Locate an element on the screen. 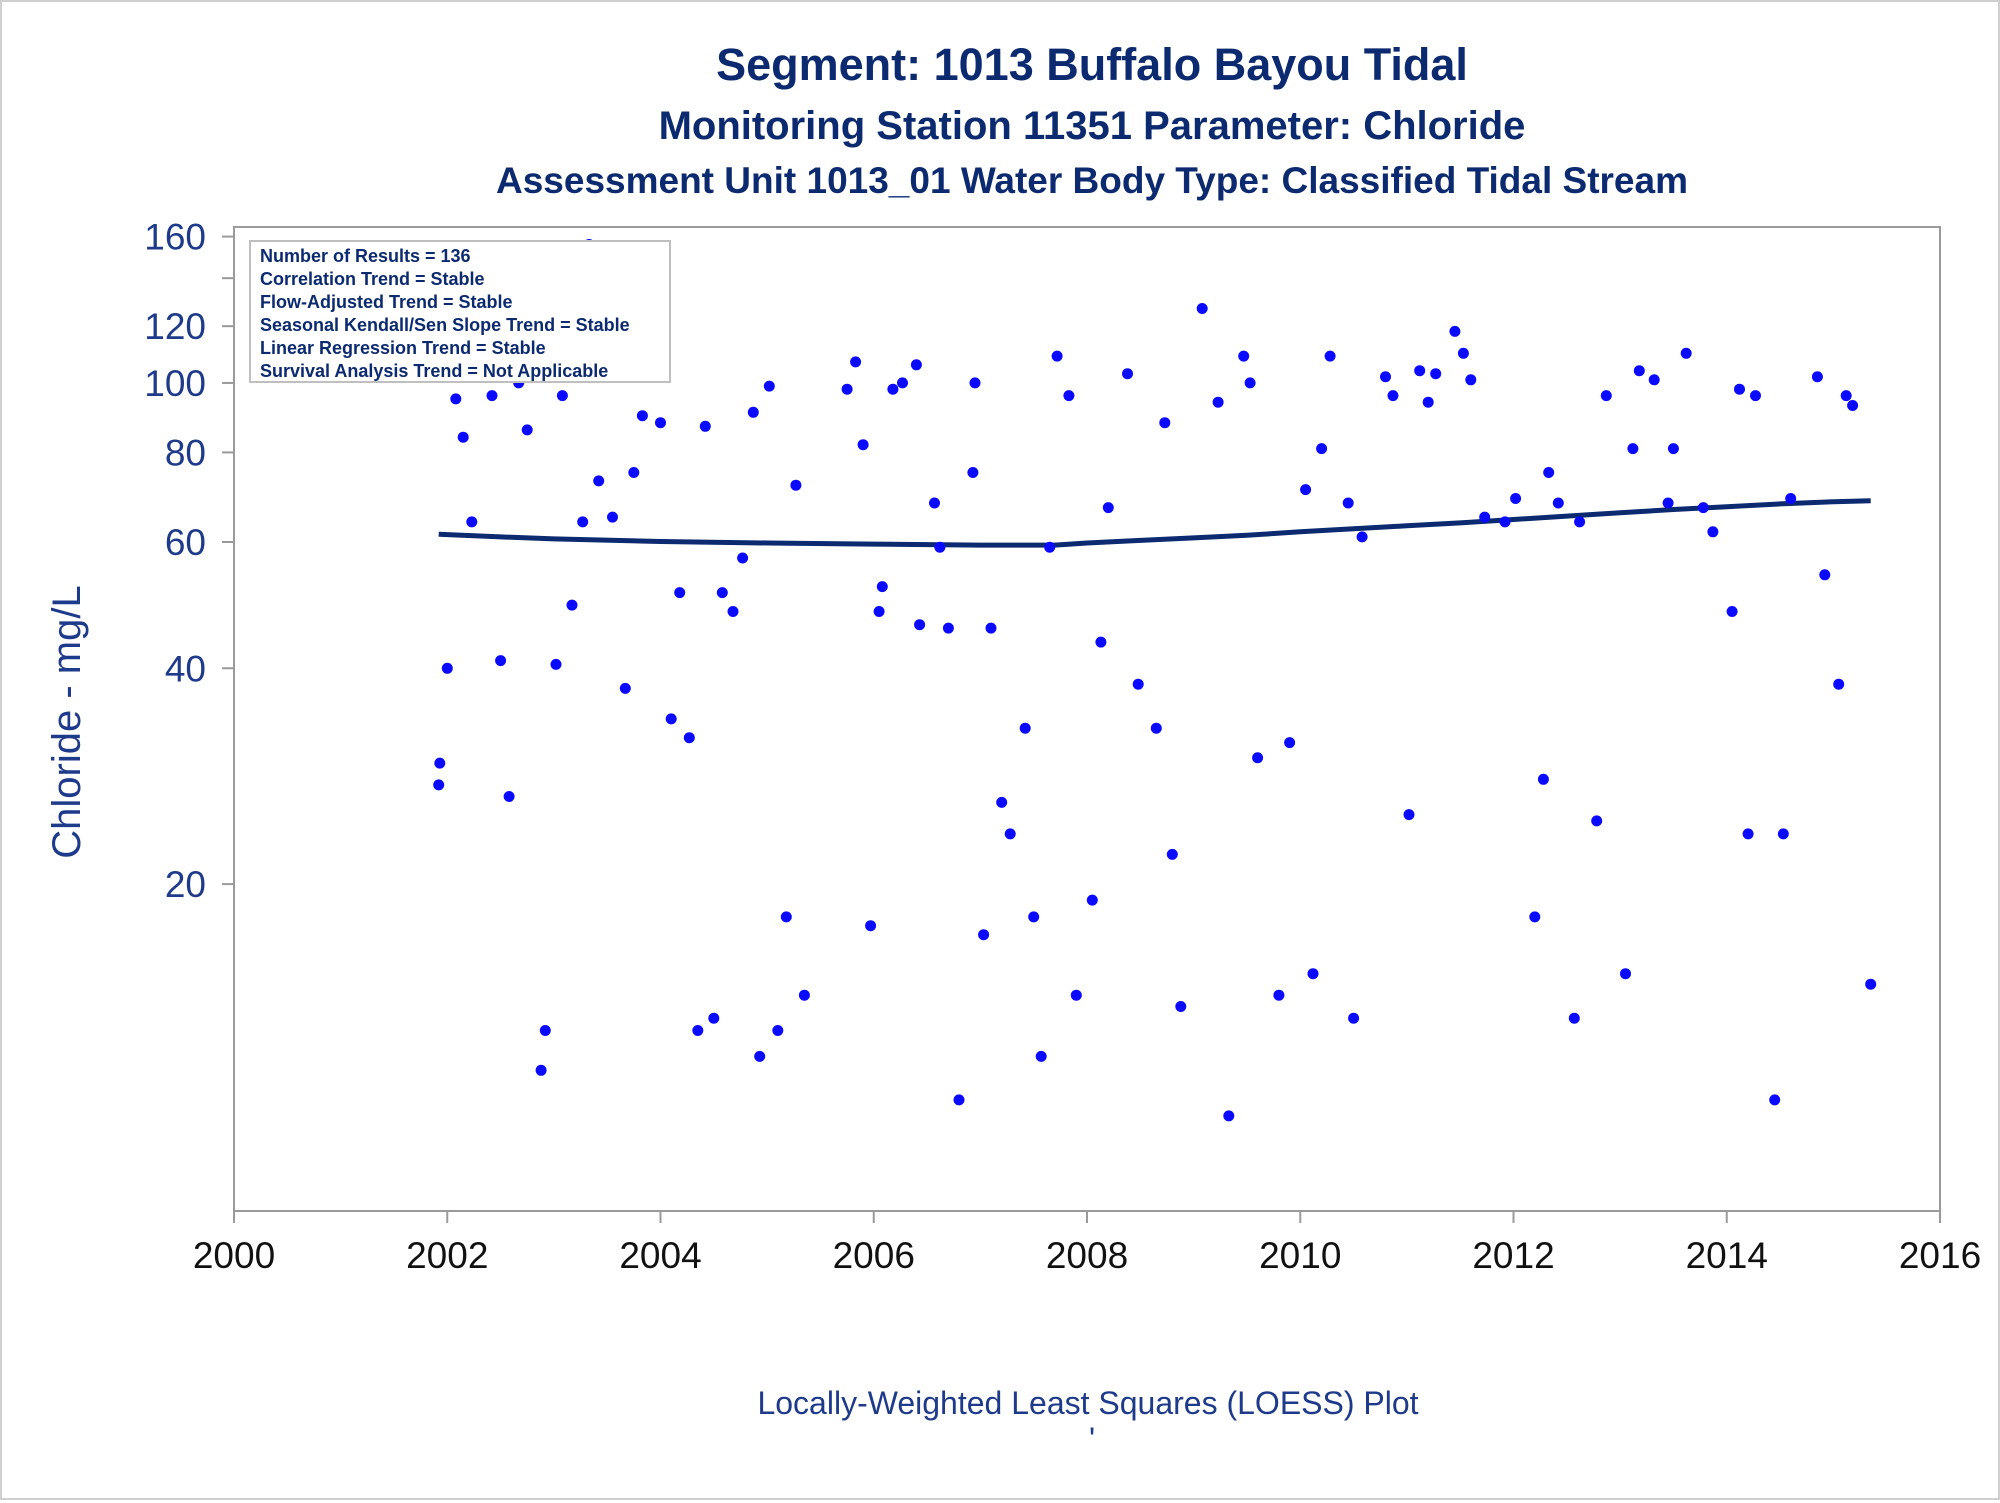 This screenshot has width=2000, height=1503. stats-box-line: Linear Regression Trend = Stable is located at coordinates (403, 348).